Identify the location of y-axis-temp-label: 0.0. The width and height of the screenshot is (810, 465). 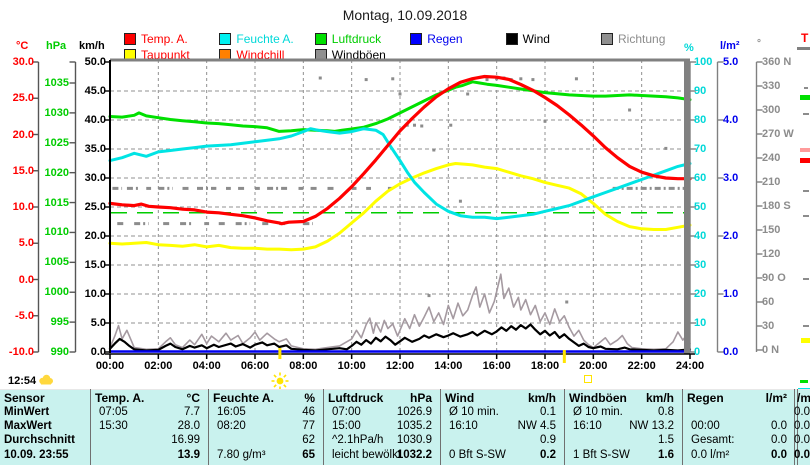
(26, 279).